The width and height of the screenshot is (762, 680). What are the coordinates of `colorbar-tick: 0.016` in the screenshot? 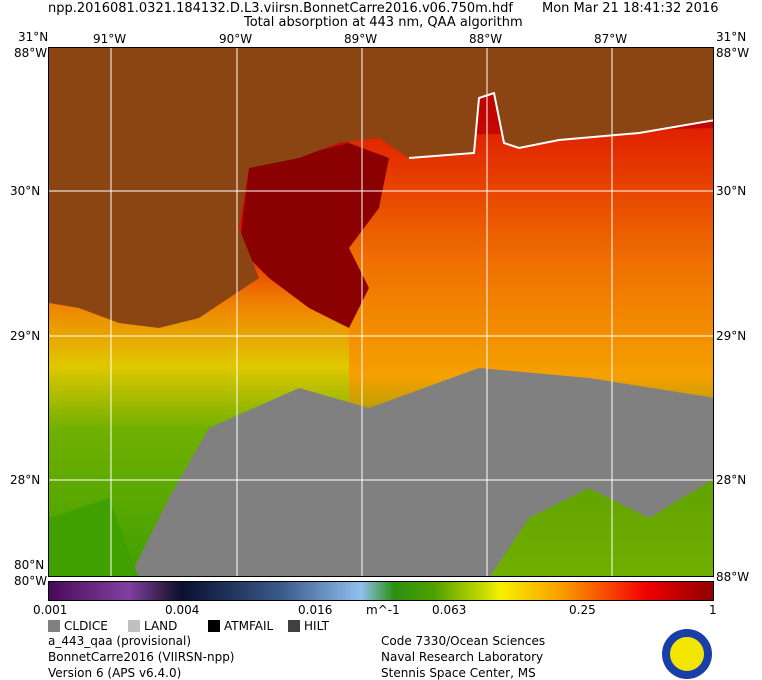 It's located at (315, 610).